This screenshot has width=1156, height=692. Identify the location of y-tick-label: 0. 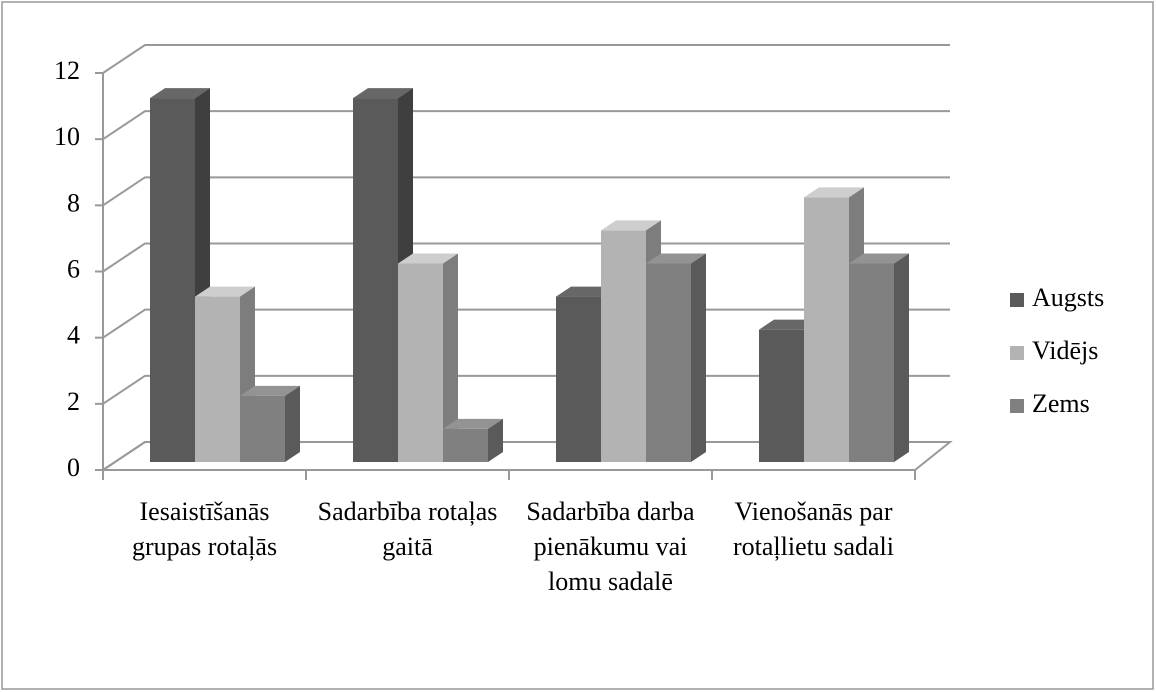
(73, 467).